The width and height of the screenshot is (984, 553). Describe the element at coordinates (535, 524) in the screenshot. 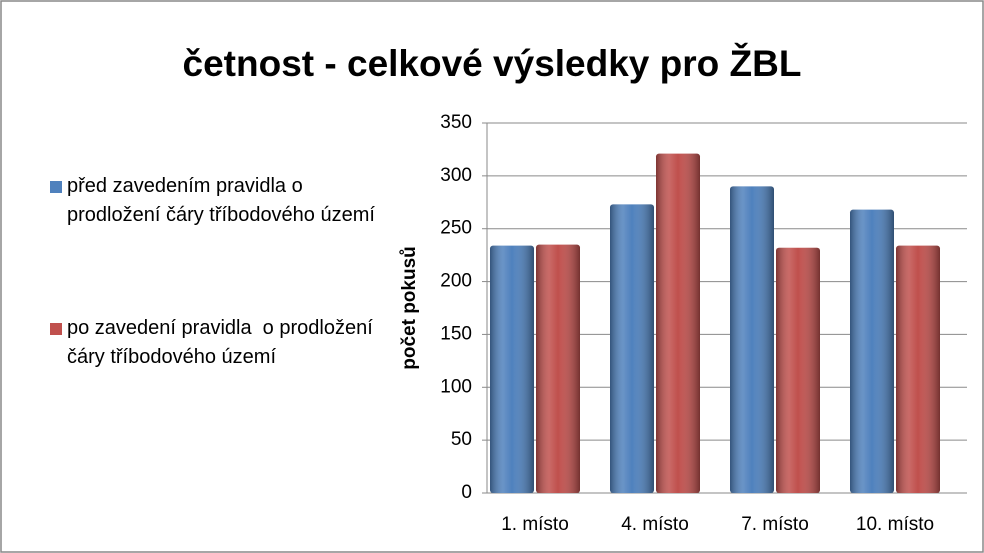

I see `x-tick-label: 1. místo` at that location.